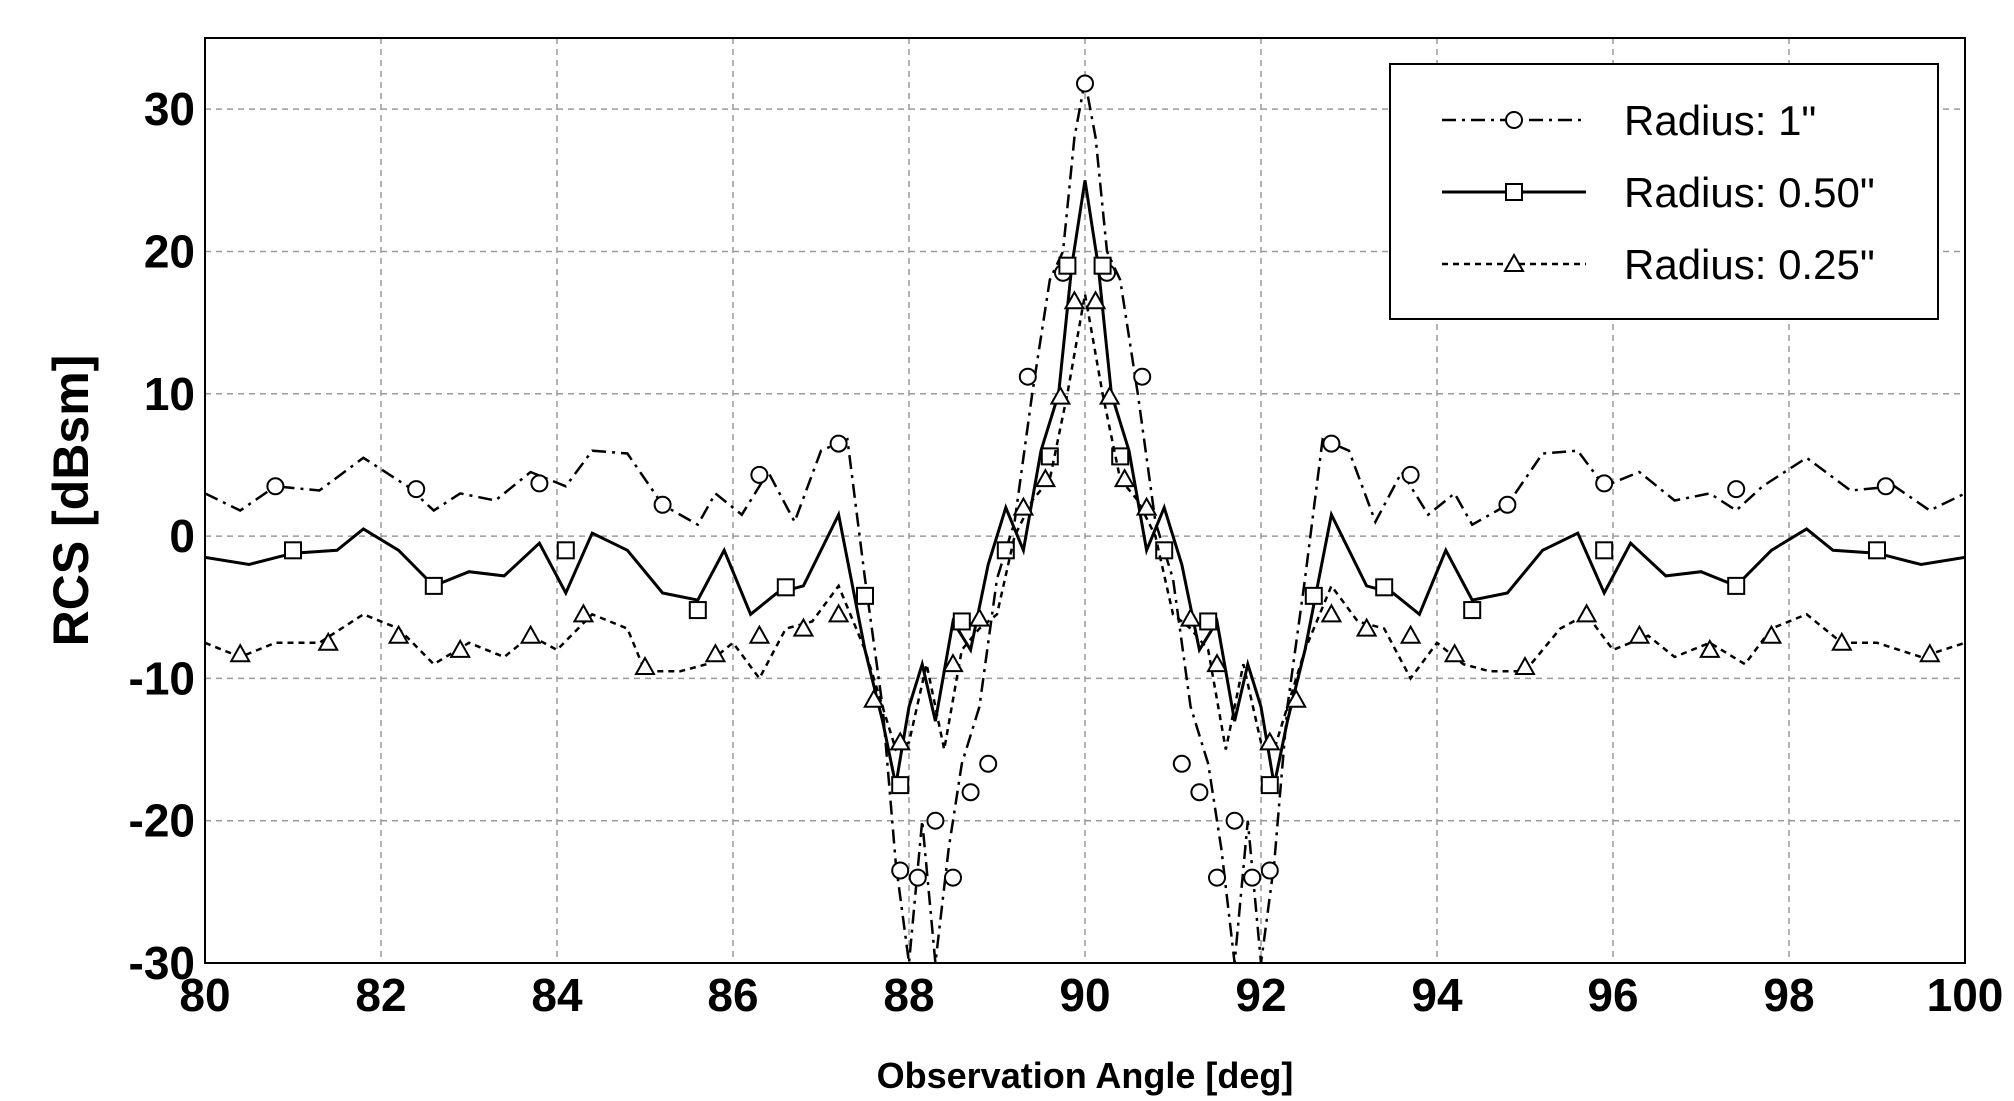  What do you see at coordinates (1788, 995) in the screenshot?
I see `x-tick-label: 98` at bounding box center [1788, 995].